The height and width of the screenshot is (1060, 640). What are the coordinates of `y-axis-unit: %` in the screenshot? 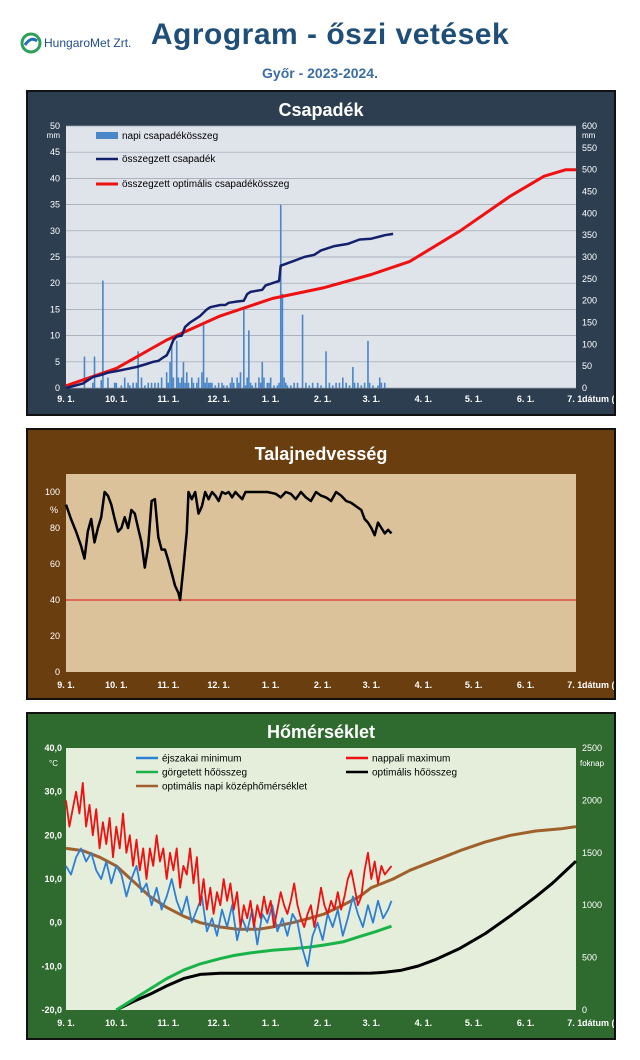 It's located at (54, 510).